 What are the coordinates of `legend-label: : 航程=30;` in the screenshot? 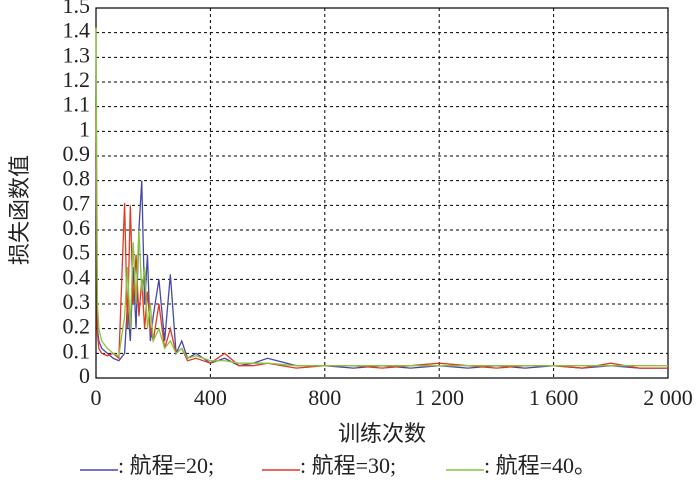 It's located at (348, 465).